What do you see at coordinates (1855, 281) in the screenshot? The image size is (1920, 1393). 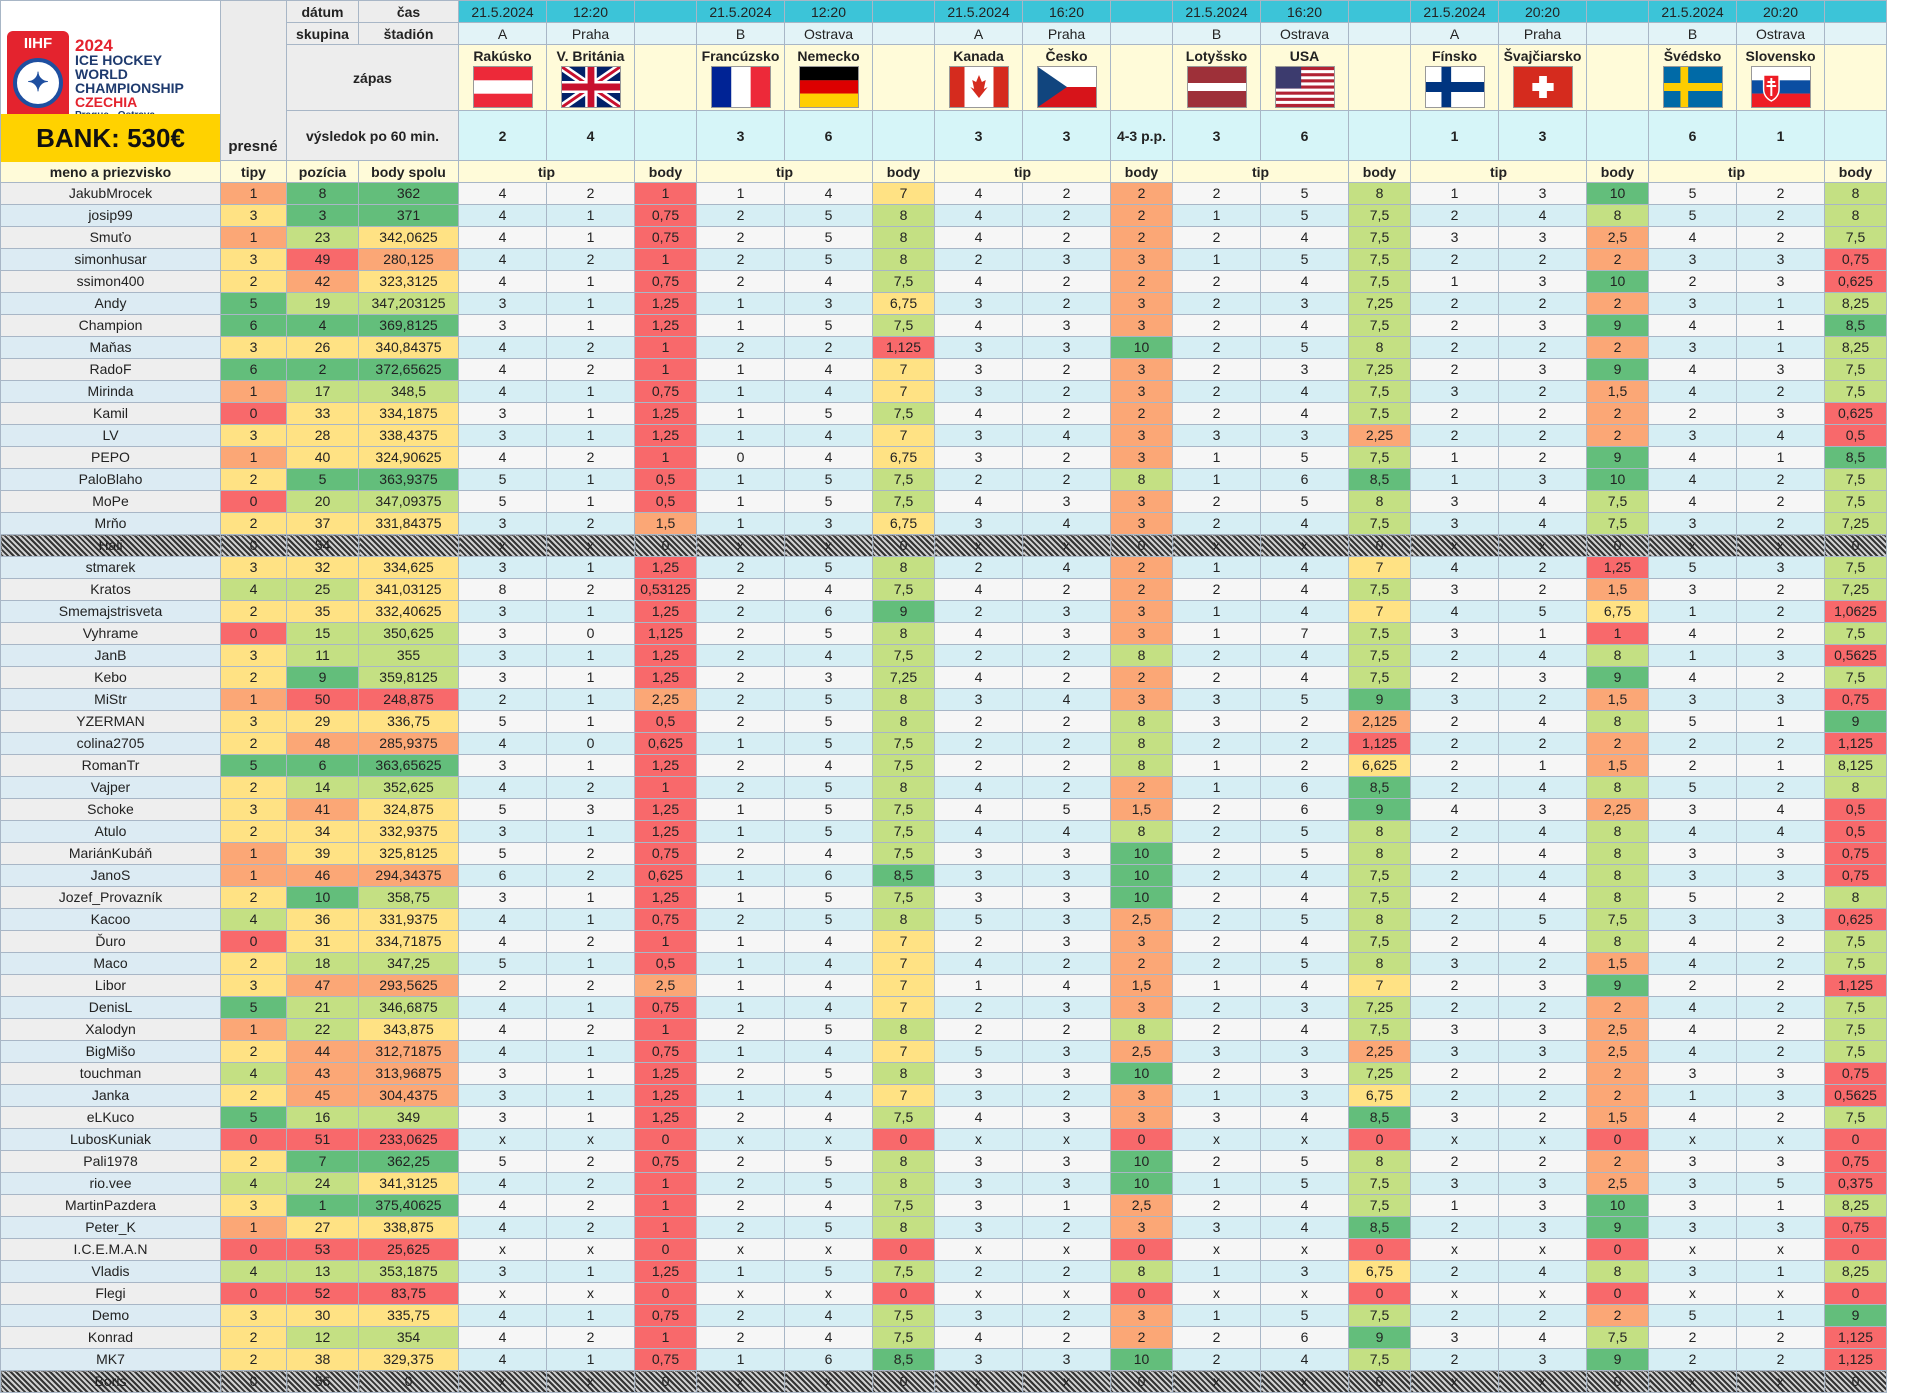 I see `match-points: 0,625` at bounding box center [1855, 281].